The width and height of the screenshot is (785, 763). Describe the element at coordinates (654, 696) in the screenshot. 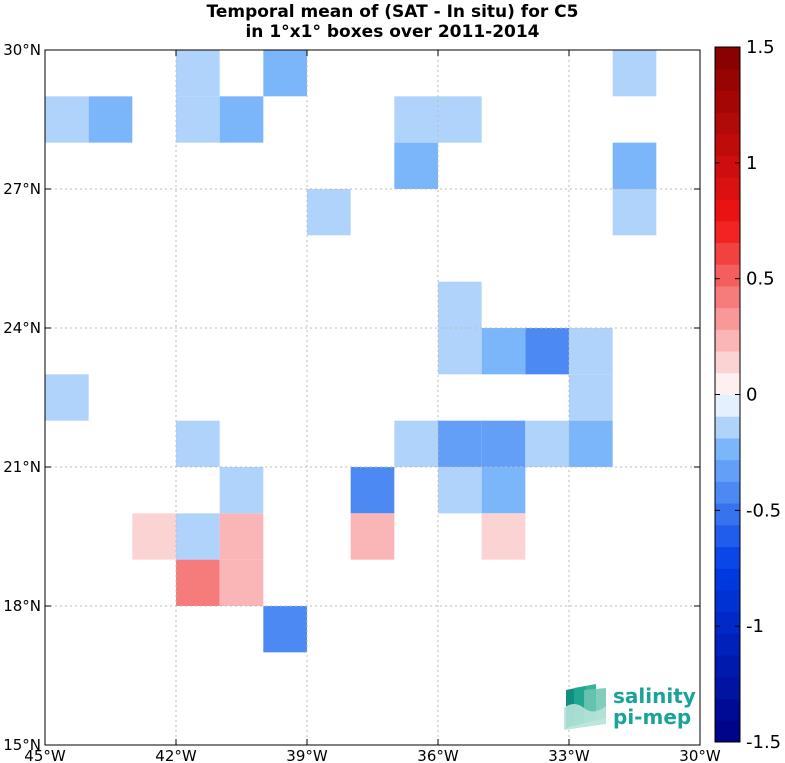

I see `logo-text-line-1: salinity` at that location.